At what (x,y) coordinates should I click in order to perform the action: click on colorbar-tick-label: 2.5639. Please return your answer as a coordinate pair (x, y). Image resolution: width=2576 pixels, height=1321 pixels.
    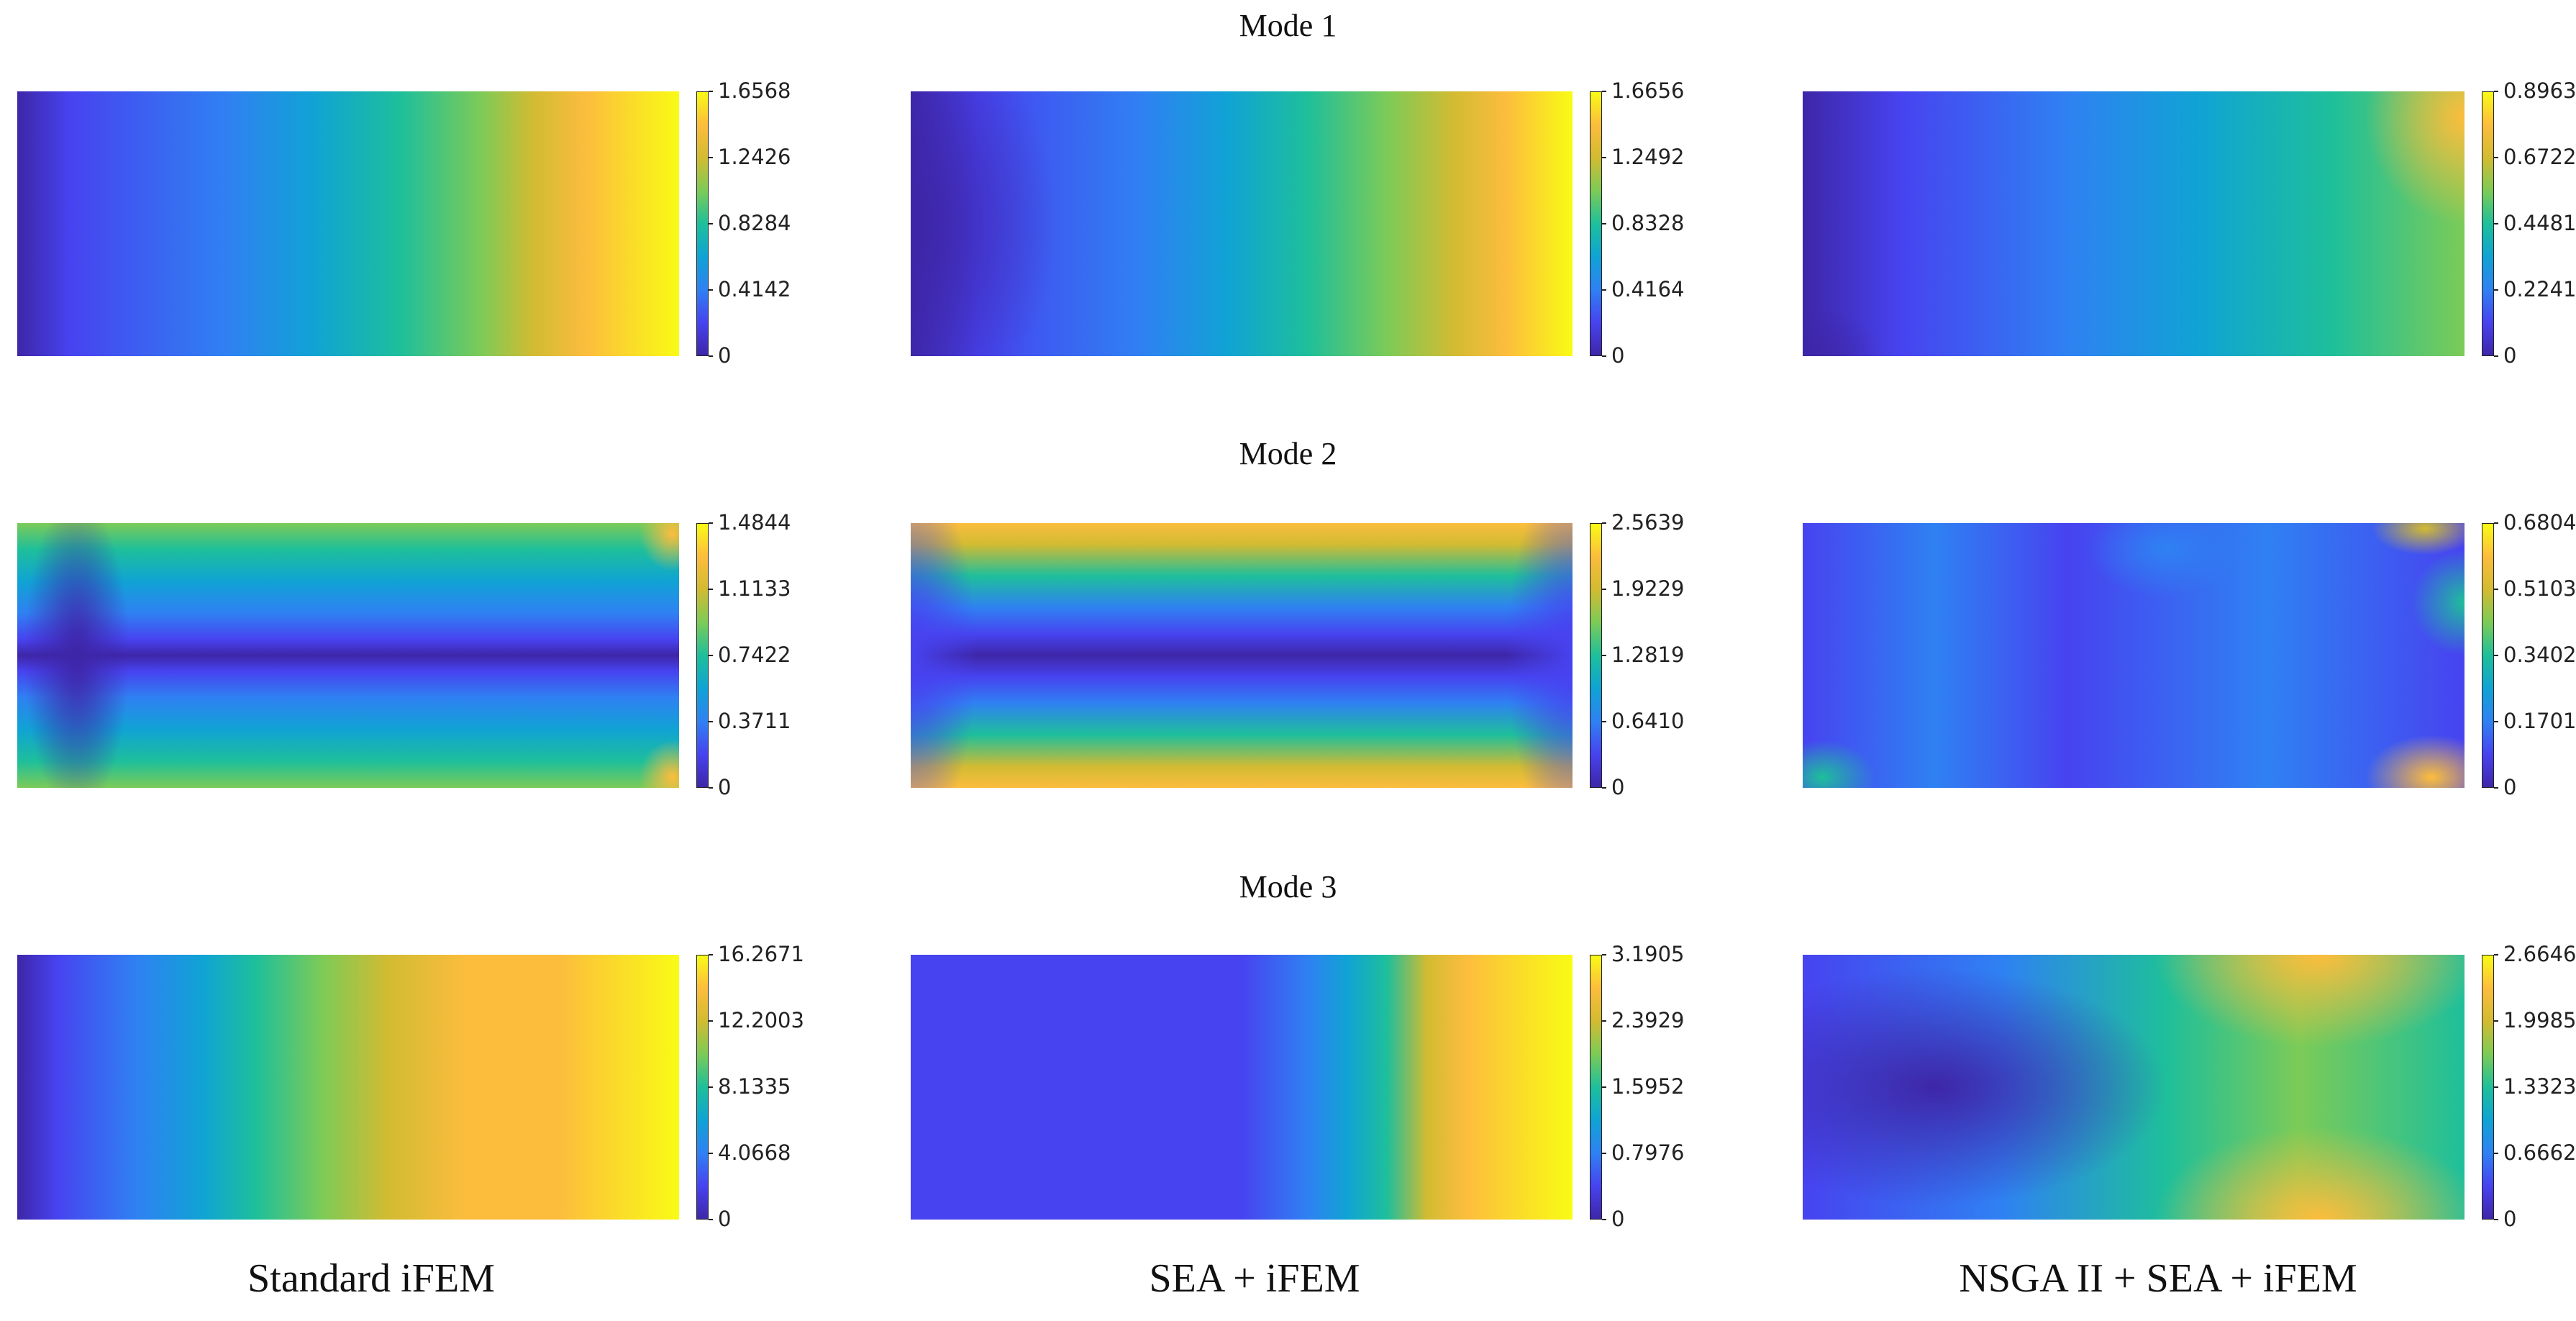
    Looking at the image, I should click on (1648, 522).